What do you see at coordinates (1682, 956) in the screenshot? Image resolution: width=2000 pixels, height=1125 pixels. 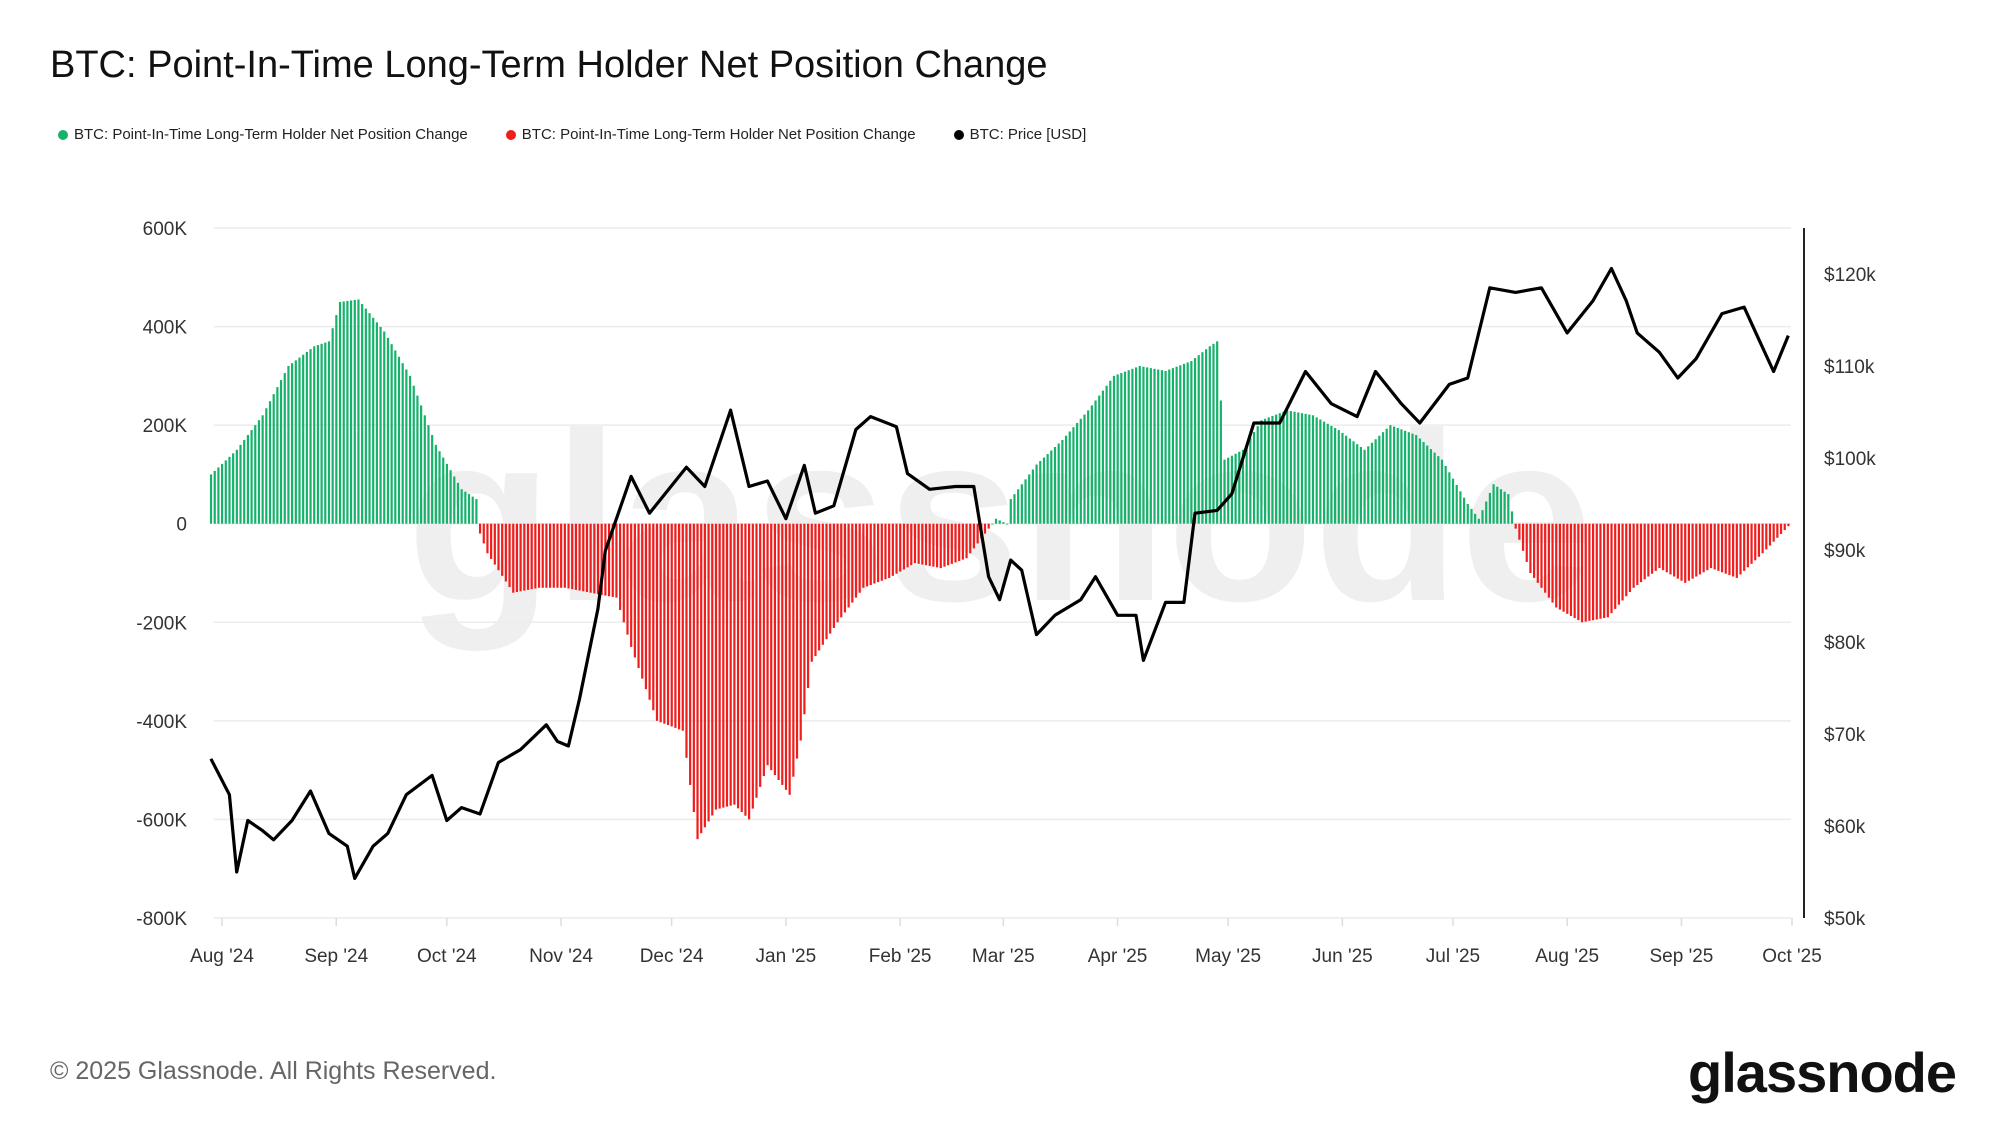 I see `x-axis-tick-label: Sep '25` at bounding box center [1682, 956].